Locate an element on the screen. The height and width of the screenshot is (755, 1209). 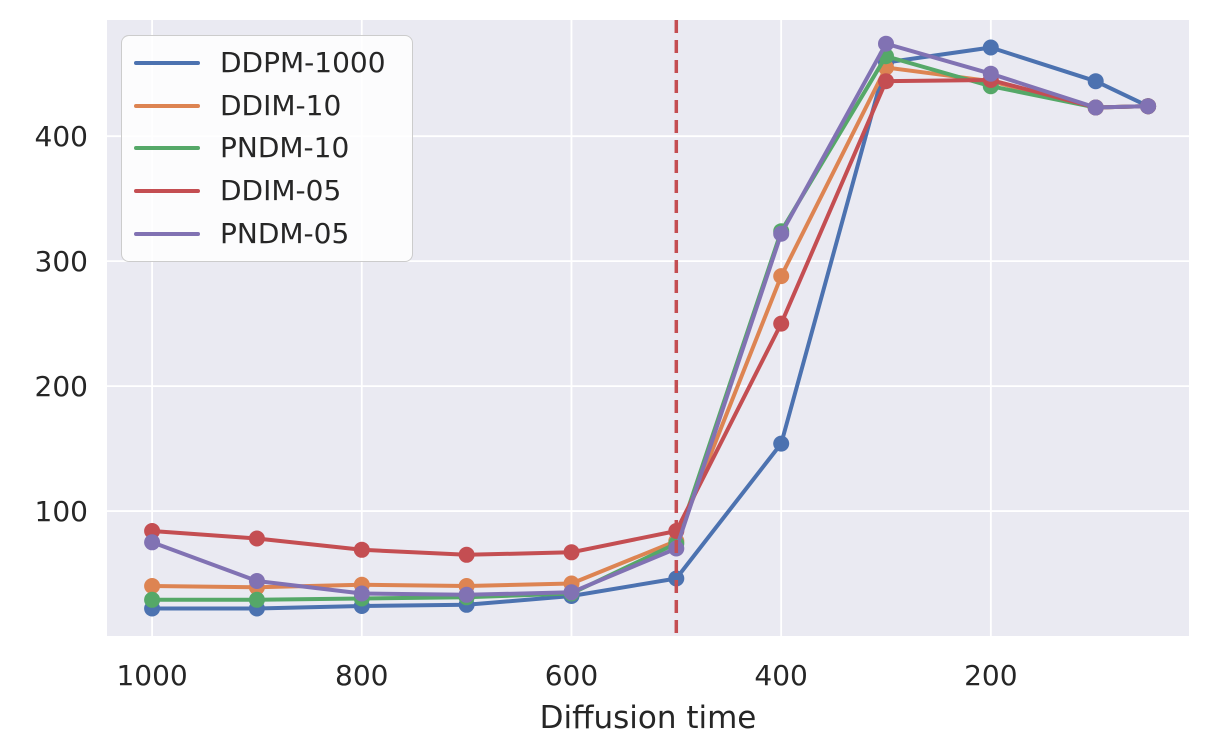
legend-item-ddim-05: DDIM-05 is located at coordinates (267, 191).